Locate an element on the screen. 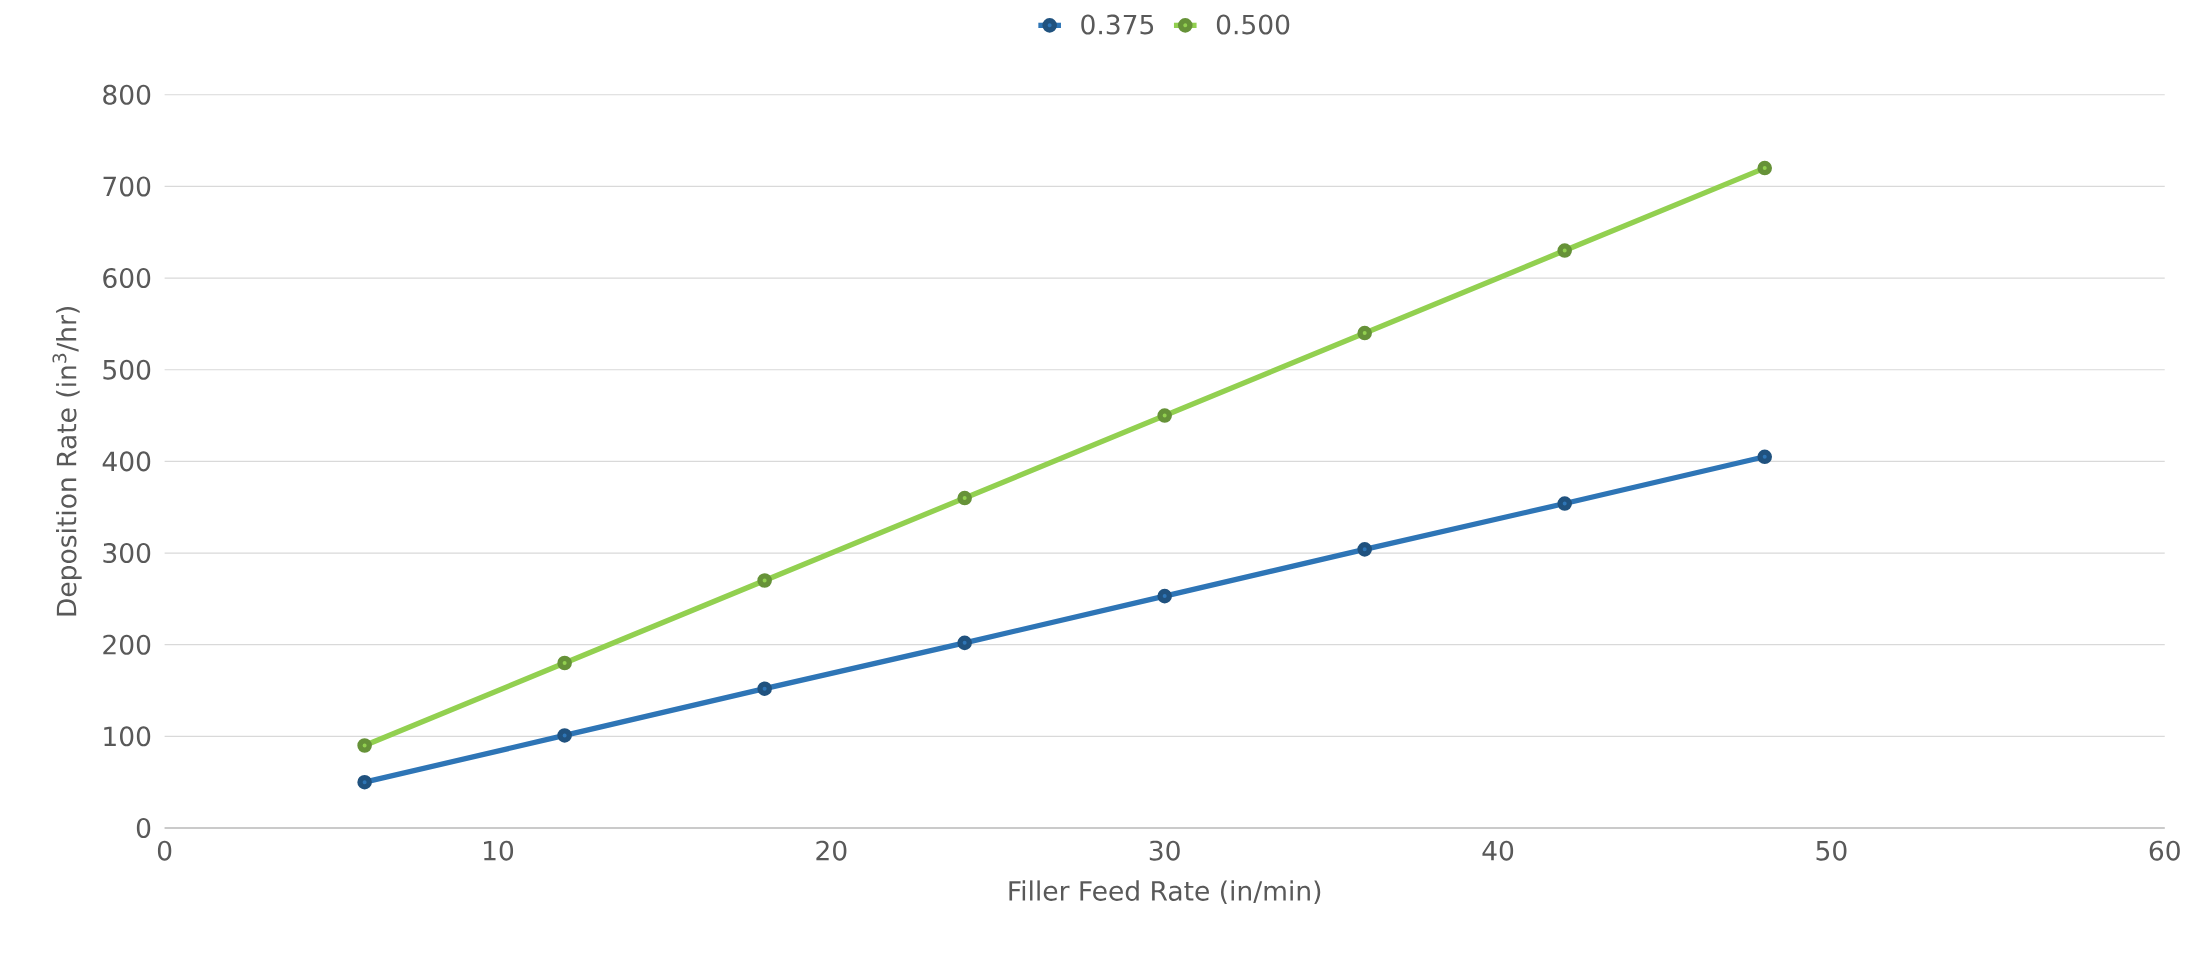 The height and width of the screenshot is (960, 2186). x-axis-title: Filler Feed Rate (in/min) is located at coordinates (1165, 892).